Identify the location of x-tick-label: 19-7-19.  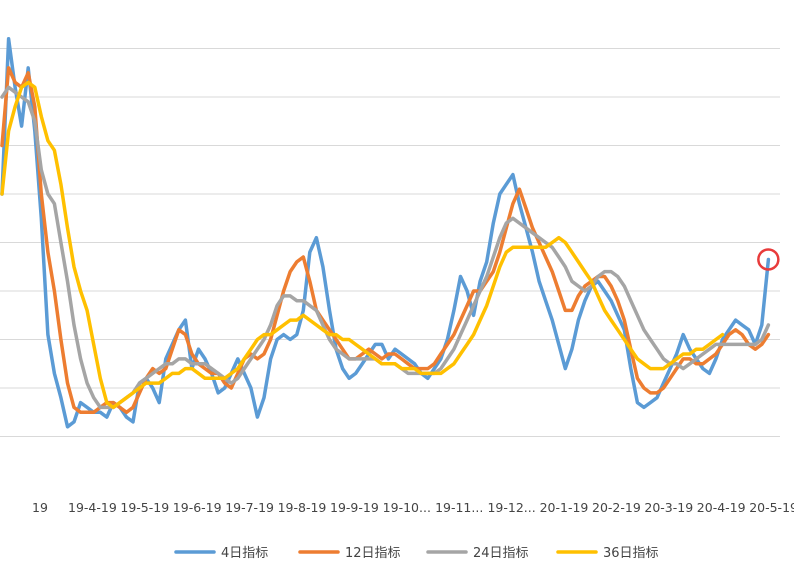
(249, 507).